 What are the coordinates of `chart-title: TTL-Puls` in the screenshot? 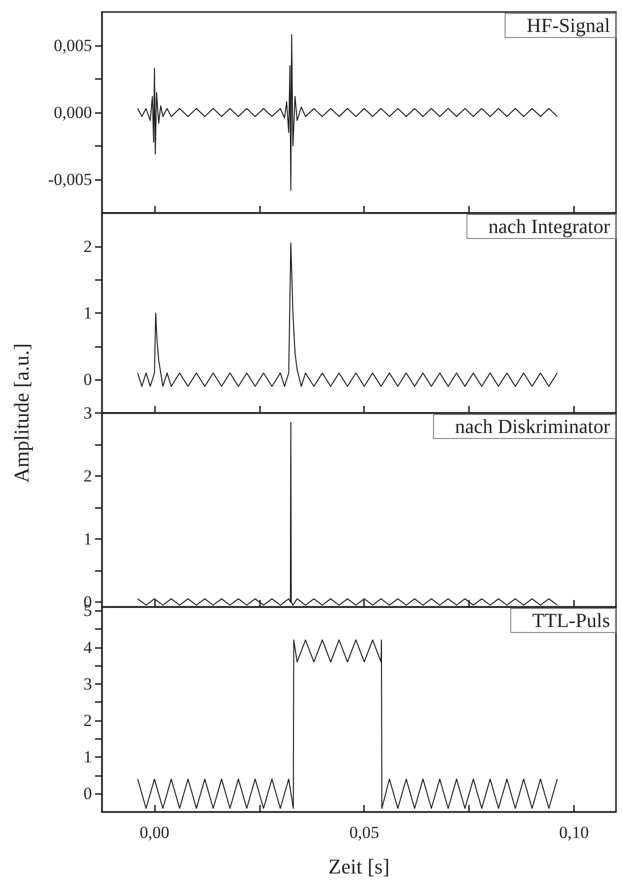 It's located at (571, 621).